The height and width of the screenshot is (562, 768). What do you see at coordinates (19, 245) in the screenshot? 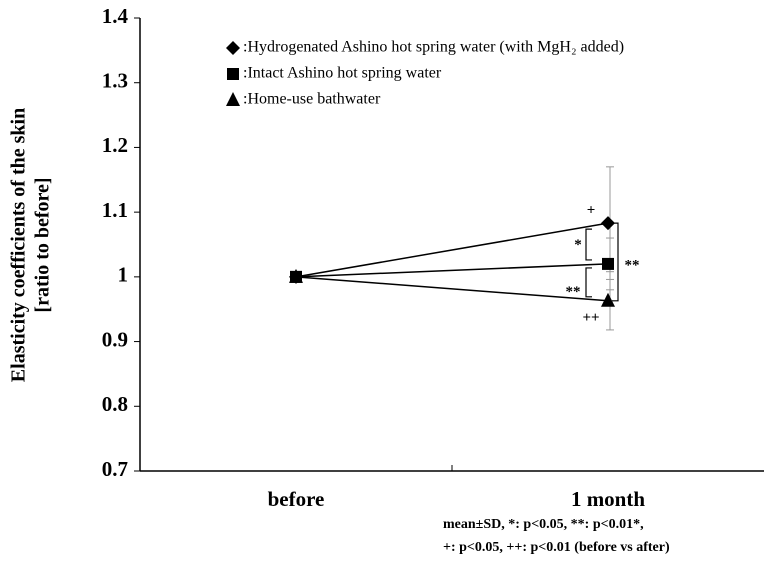
I see `y-axis-title-line: Elasticity coefficients of the skin` at bounding box center [19, 245].